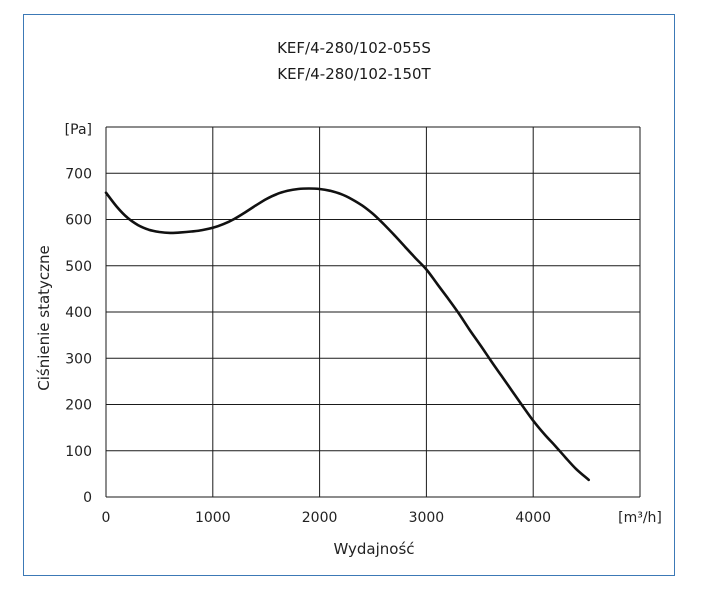 The height and width of the screenshot is (600, 703). What do you see at coordinates (354, 48) in the screenshot?
I see `chart-title-line-1: KEF/4-280/102-055S` at bounding box center [354, 48].